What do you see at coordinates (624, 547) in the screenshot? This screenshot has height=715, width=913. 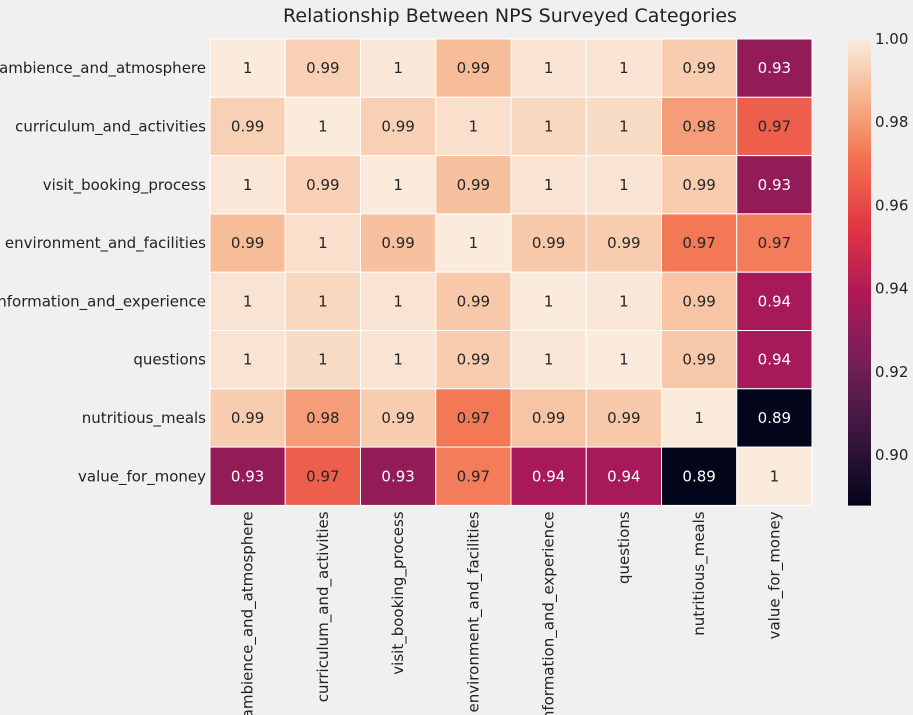 I see `column-label: questions` at bounding box center [624, 547].